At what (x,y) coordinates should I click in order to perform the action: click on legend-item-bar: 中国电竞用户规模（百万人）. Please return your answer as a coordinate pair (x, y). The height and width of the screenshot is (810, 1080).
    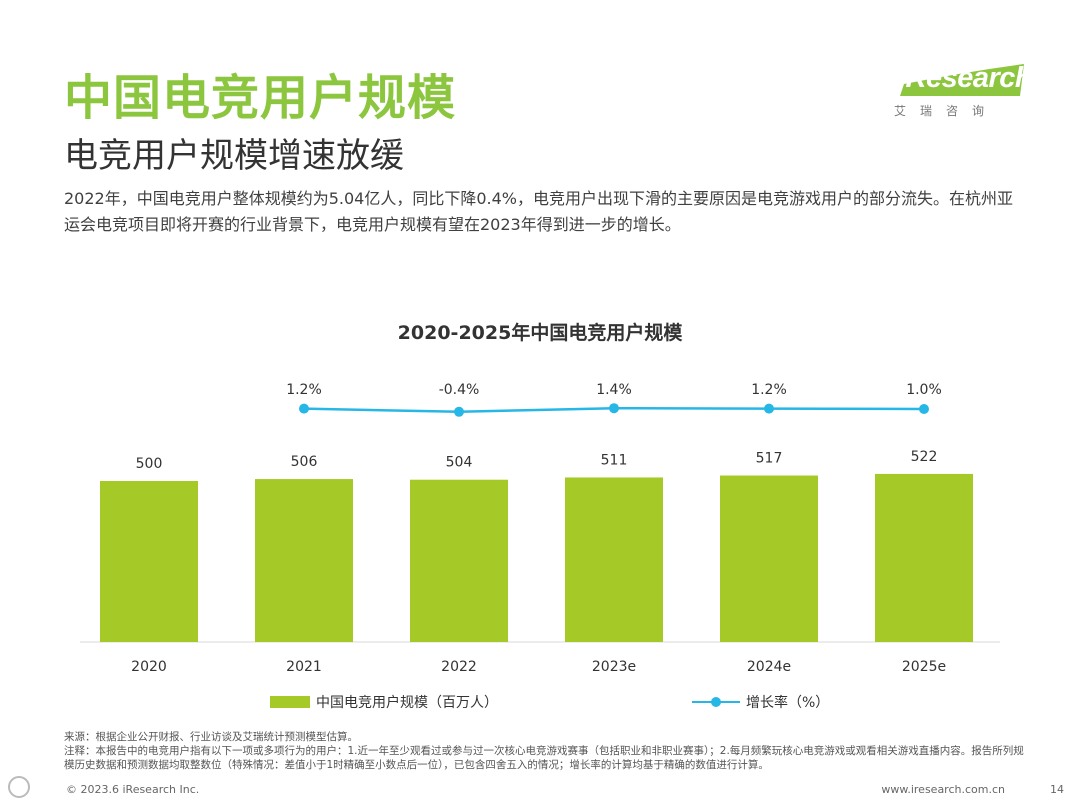
    Looking at the image, I should click on (384, 702).